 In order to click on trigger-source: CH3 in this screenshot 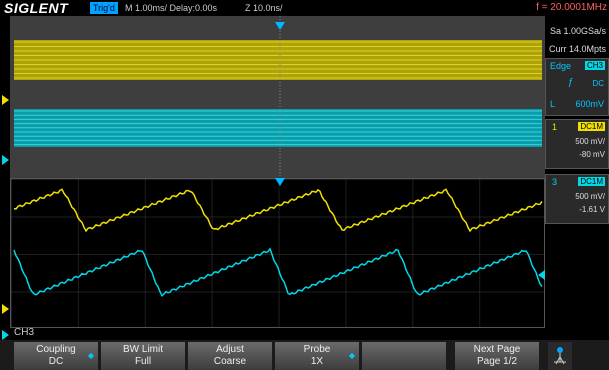, I will do `click(594, 65)`.